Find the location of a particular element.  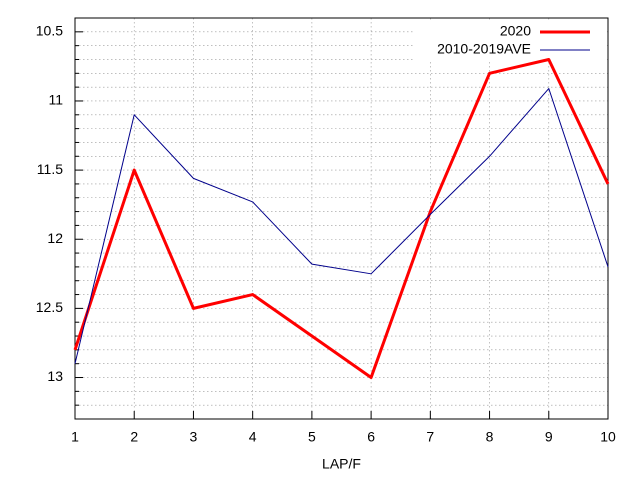

legend-label: 2010-2019AVE is located at coordinates (484, 49).